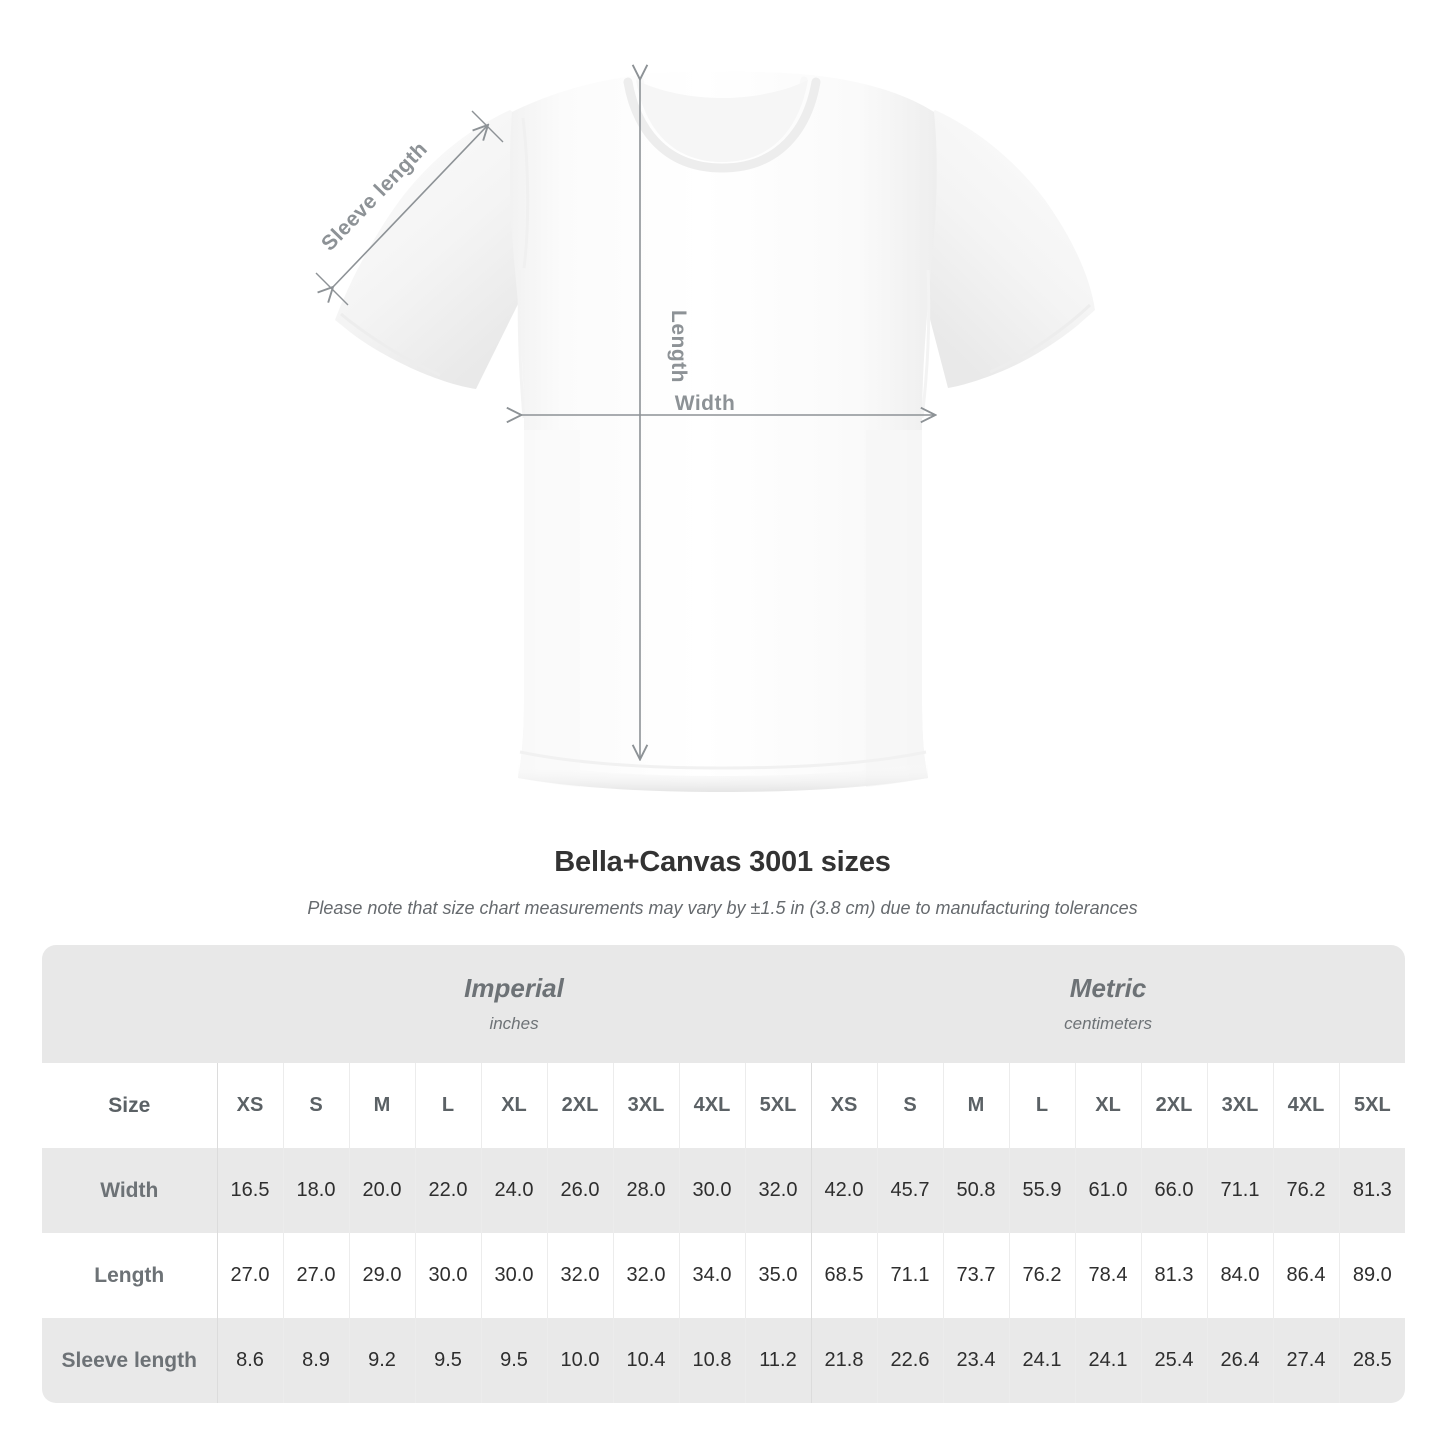 This screenshot has height=1445, width=1445. What do you see at coordinates (249, 1105) in the screenshot?
I see `header-size-imperial-xs: XS` at bounding box center [249, 1105].